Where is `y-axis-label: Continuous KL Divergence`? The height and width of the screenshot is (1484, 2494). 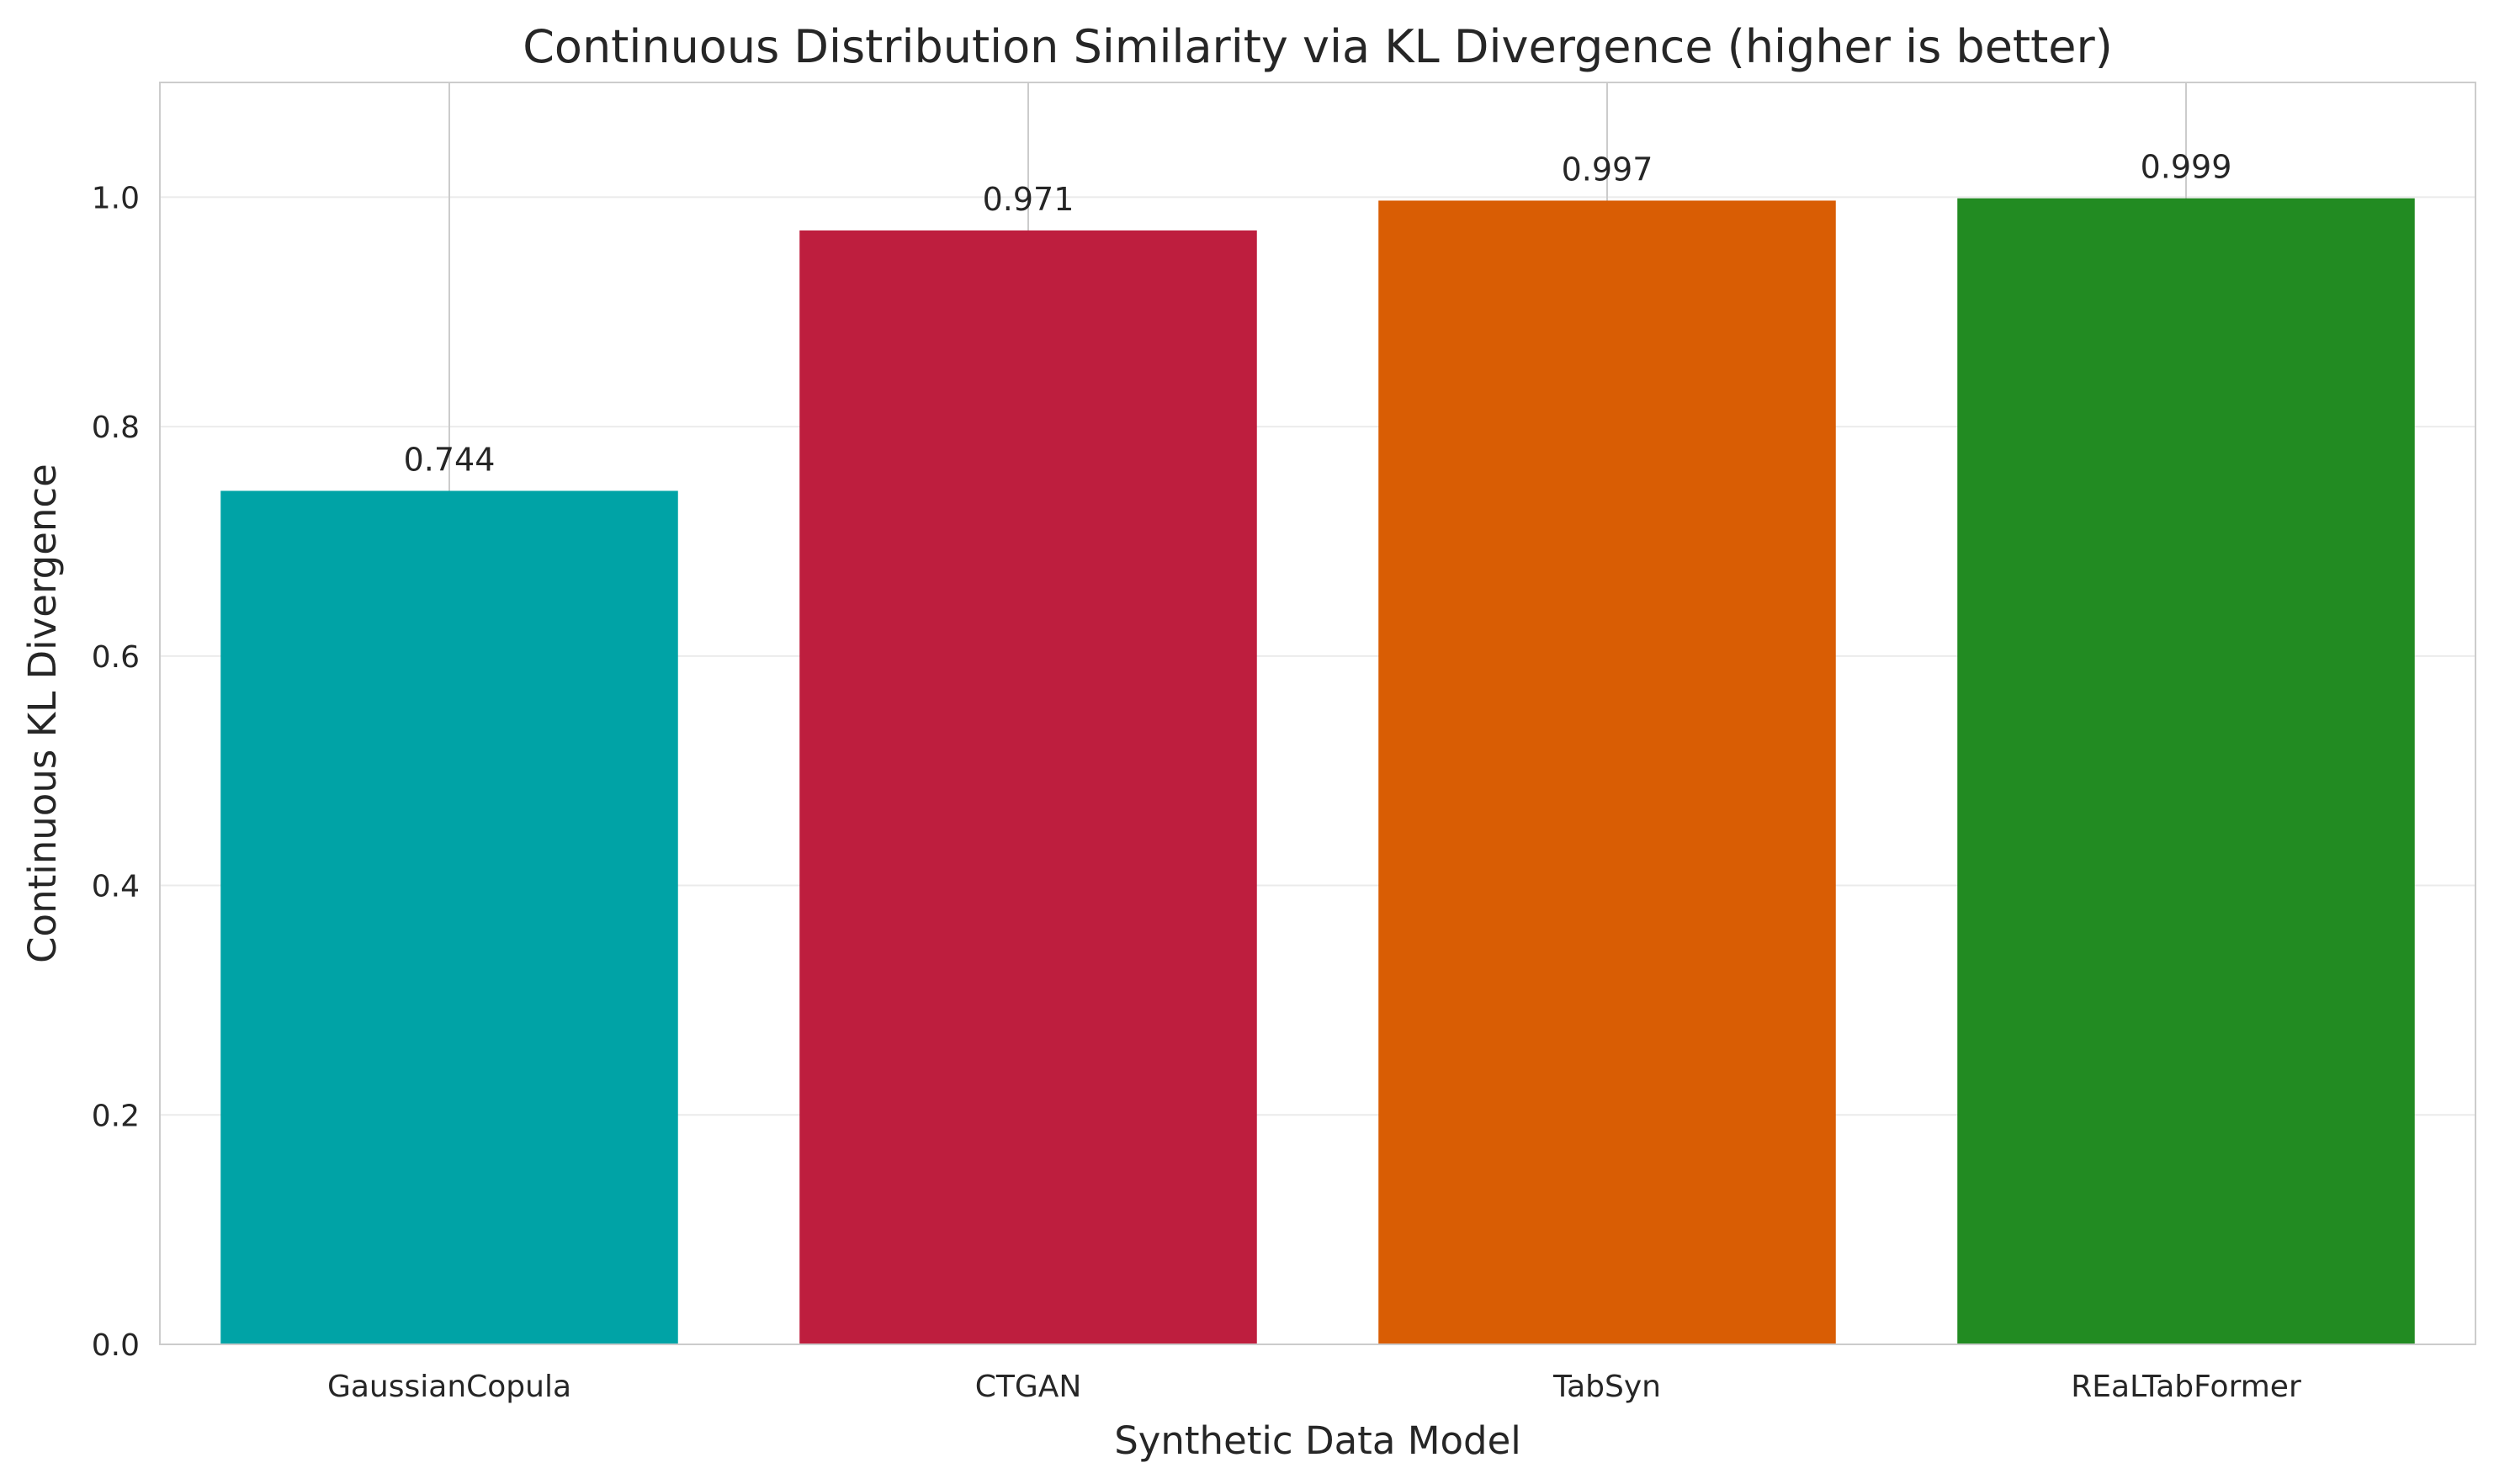
y-axis-label: Continuous KL Divergence is located at coordinates (42, 713).